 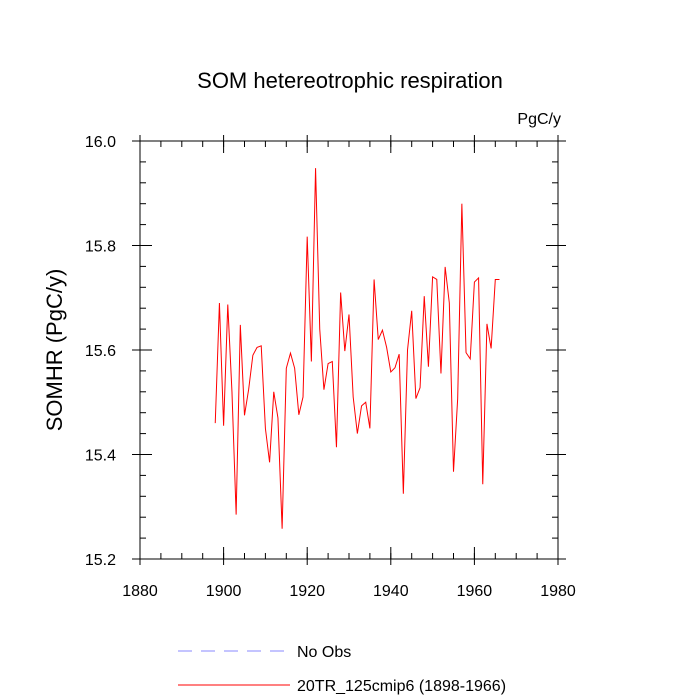 I want to click on x-tick-label: 1880, so click(x=140, y=591).